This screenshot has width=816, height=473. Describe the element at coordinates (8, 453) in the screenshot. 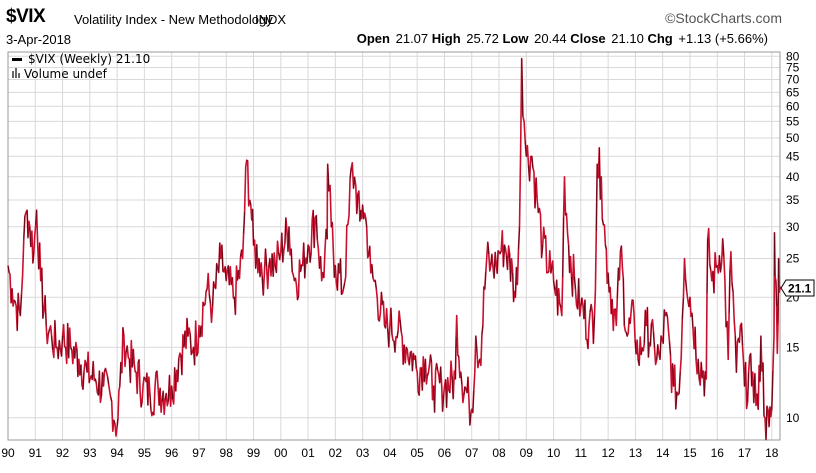

I see `x-tick-label: 90` at that location.